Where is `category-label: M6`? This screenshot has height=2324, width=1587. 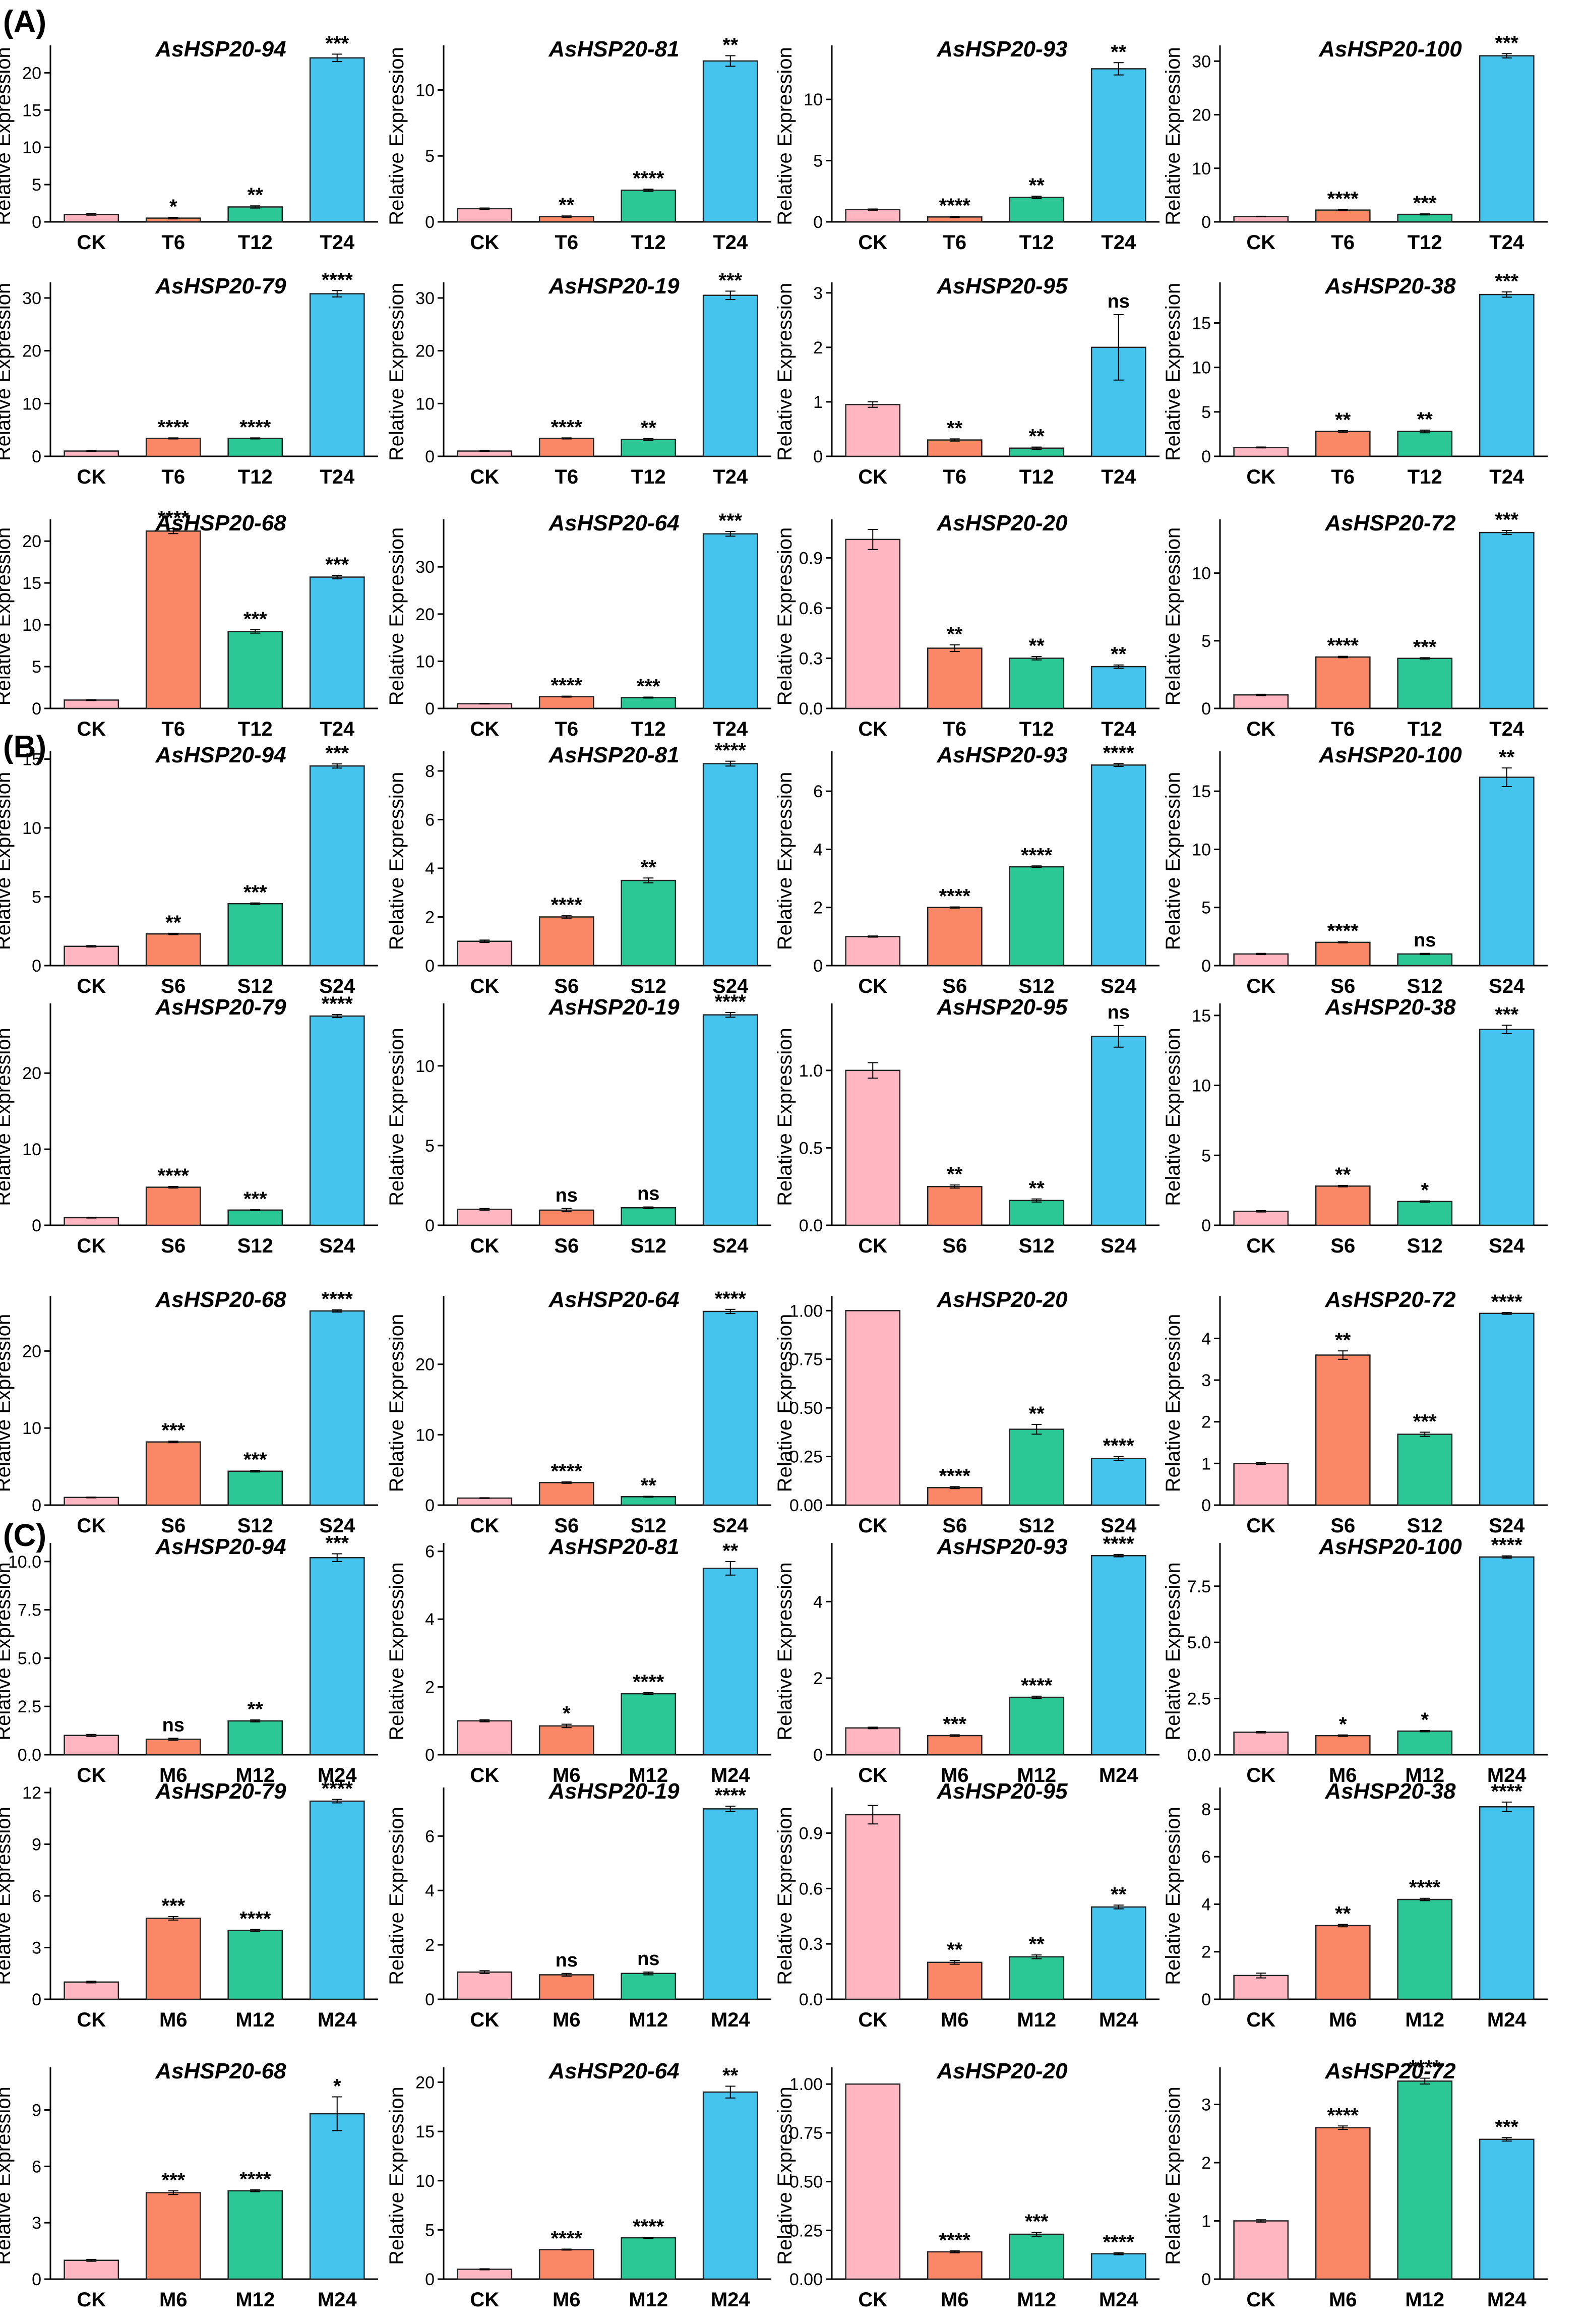
category-label: M6 is located at coordinates (567, 1775).